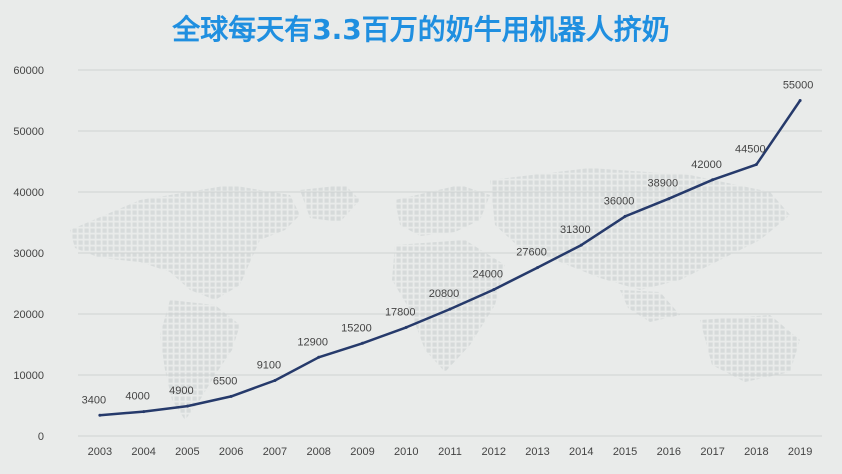 The image size is (842, 474). I want to click on map-africa, so click(448, 306).